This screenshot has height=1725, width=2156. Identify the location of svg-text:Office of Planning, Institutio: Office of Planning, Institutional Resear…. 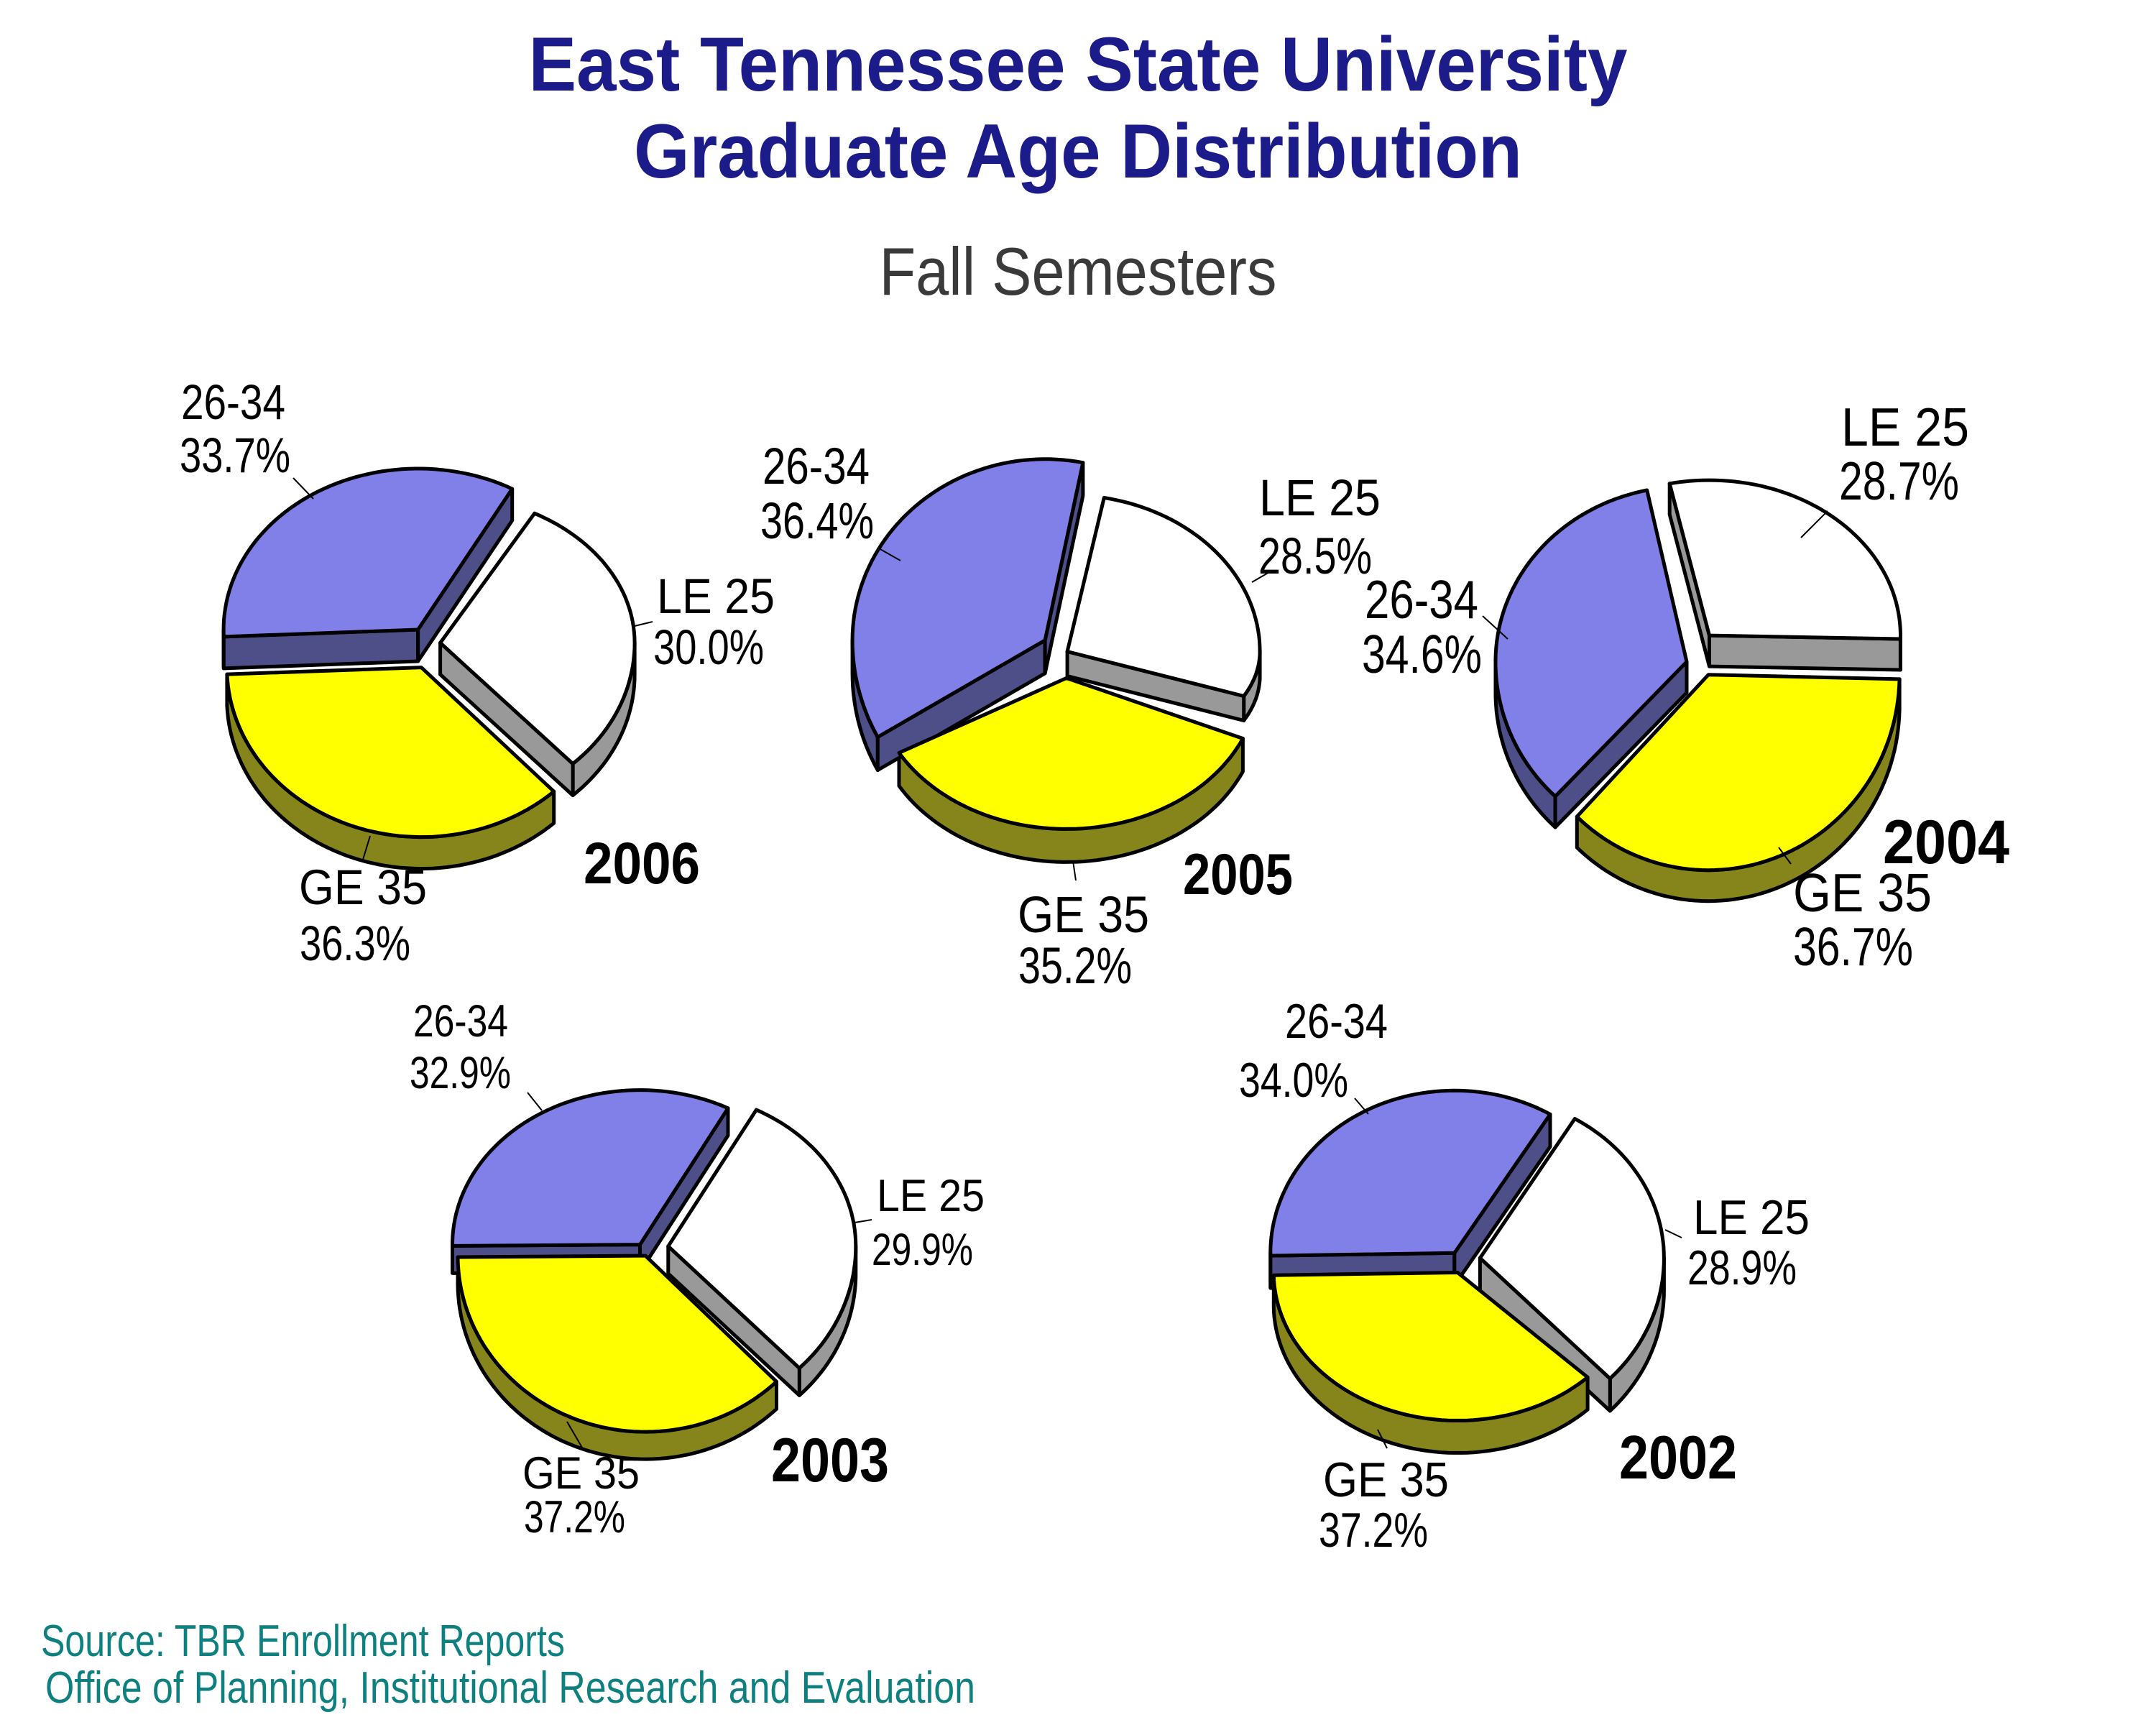
(510, 1688).